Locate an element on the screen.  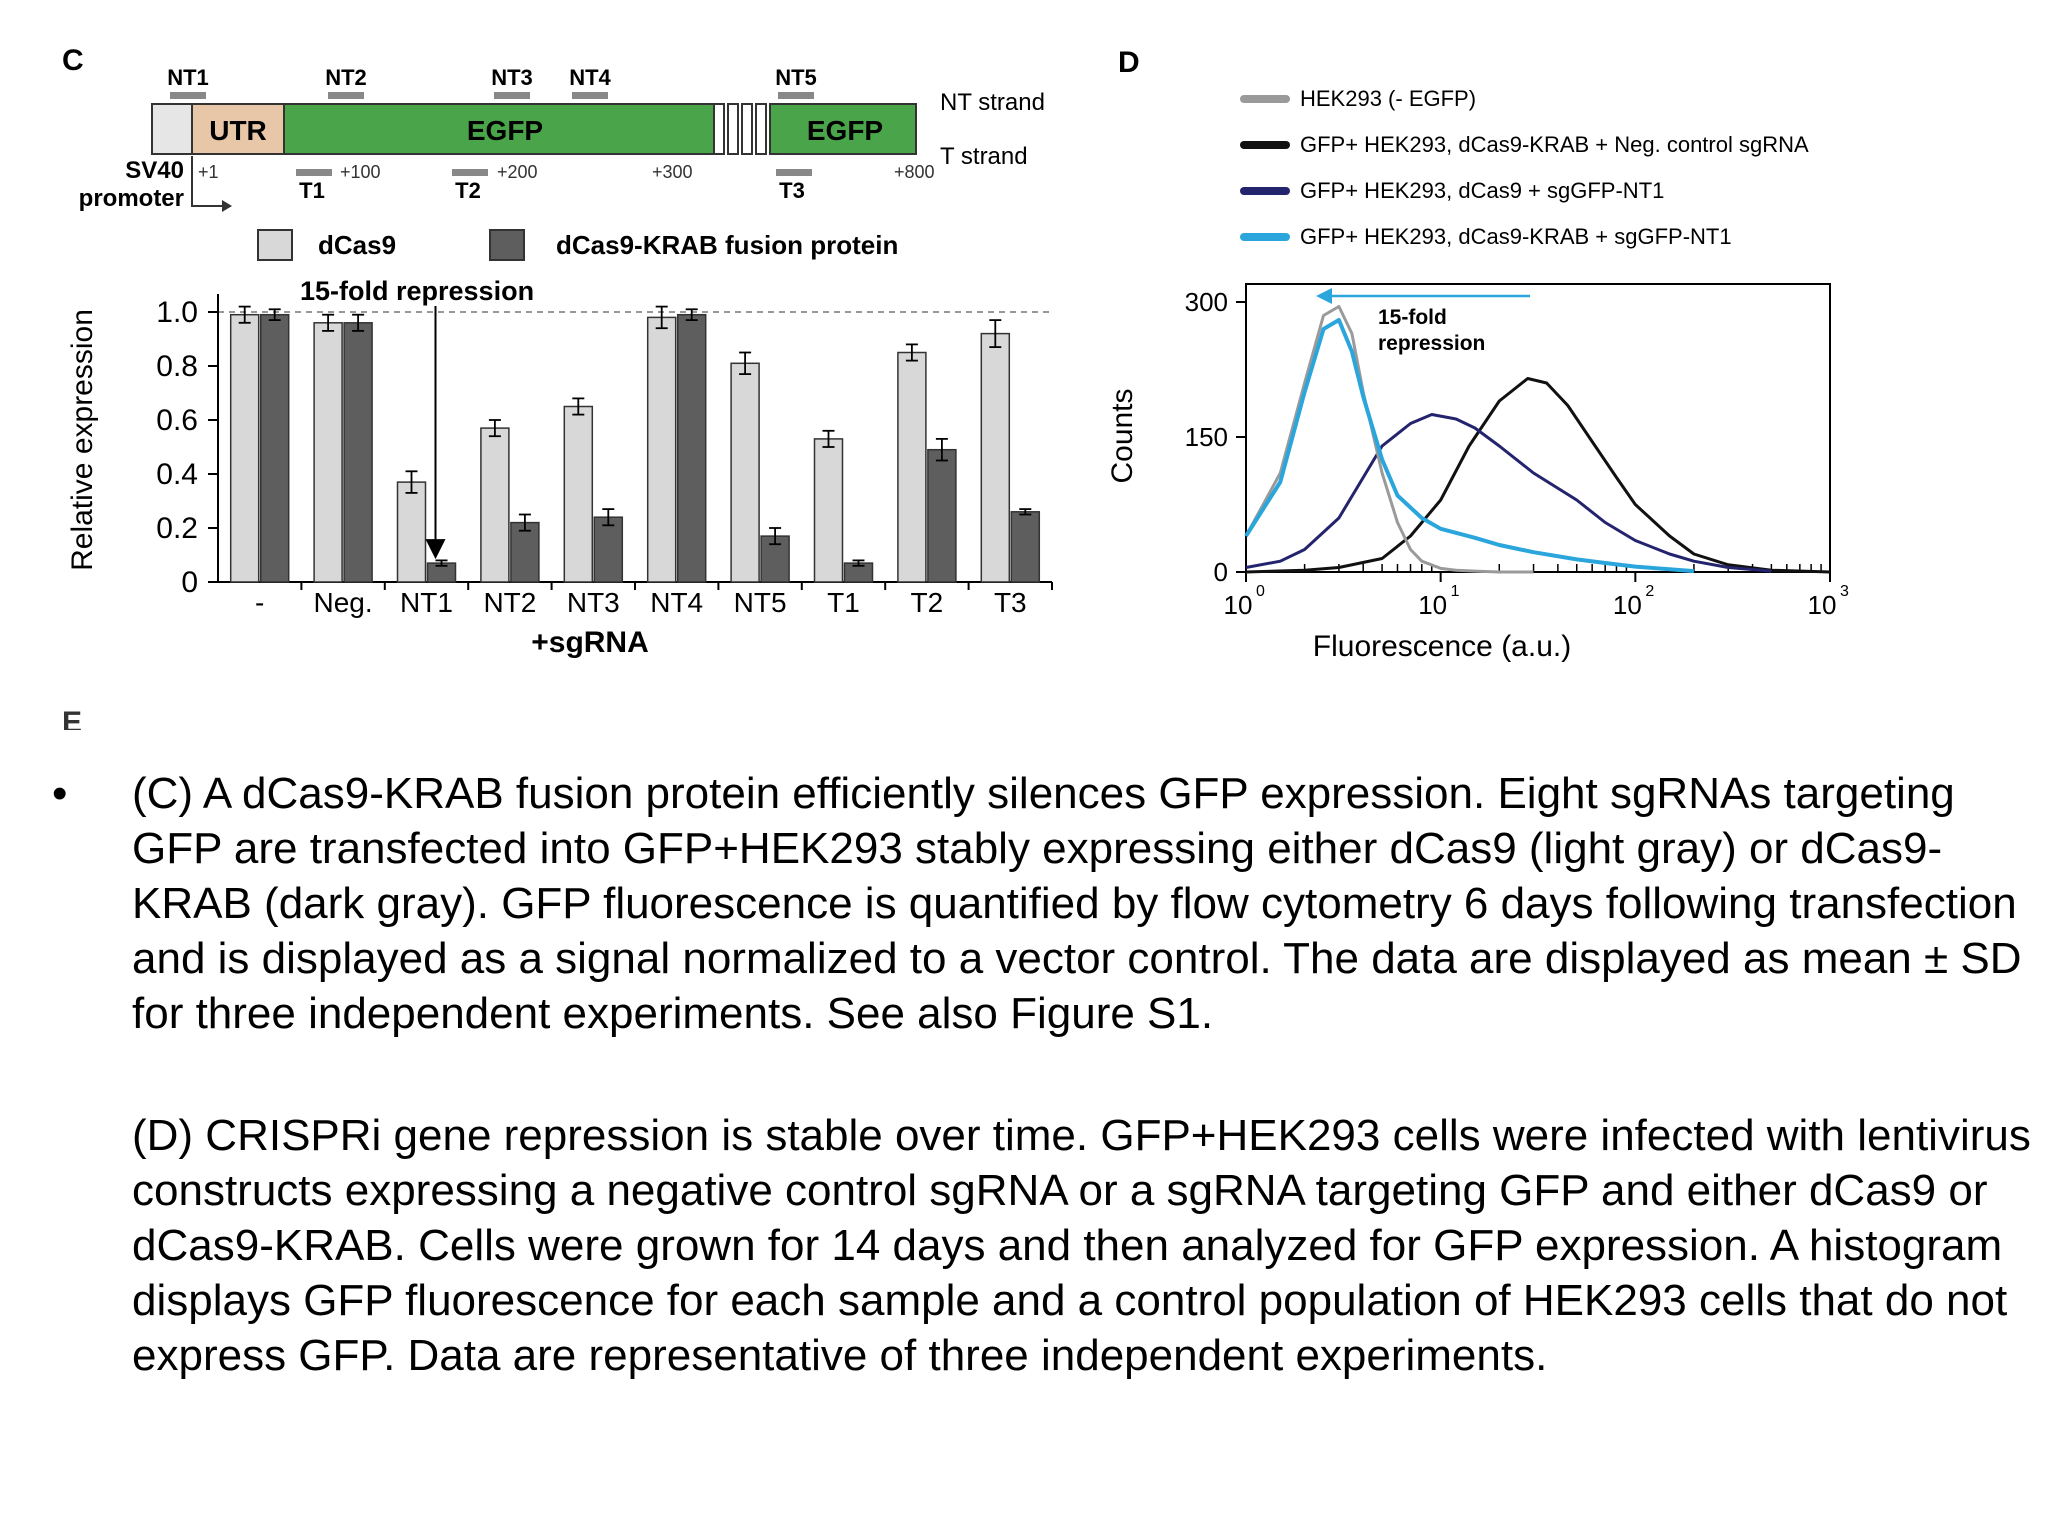
panel-c-diagram: C NT1 NT2 NT3 NT4 NT5 UTR EGFP EGFP NT is located at coordinates (553, 128).